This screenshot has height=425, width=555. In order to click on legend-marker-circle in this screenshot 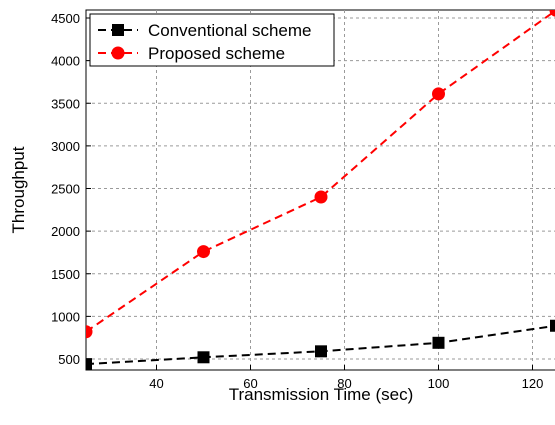, I will do `click(118, 53)`.